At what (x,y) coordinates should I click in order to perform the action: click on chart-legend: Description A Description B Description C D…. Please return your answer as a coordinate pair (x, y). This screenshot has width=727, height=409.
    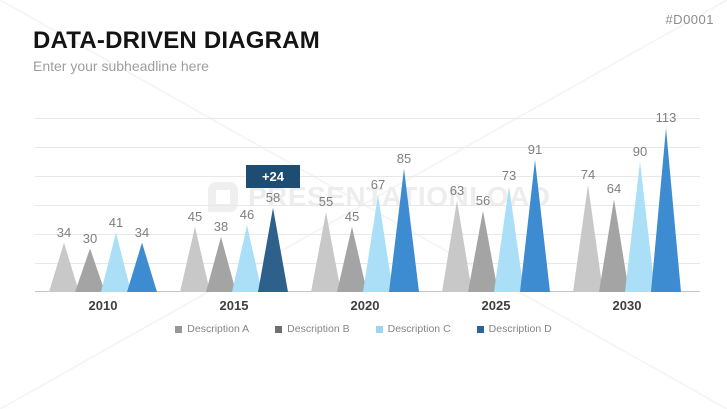
    Looking at the image, I should click on (363, 329).